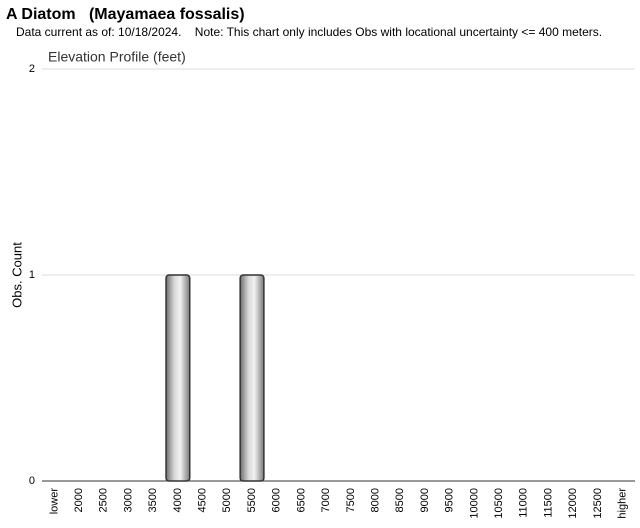 Image resolution: width=640 pixels, height=528 pixels. I want to click on x-tick-label: 11000, so click(524, 503).